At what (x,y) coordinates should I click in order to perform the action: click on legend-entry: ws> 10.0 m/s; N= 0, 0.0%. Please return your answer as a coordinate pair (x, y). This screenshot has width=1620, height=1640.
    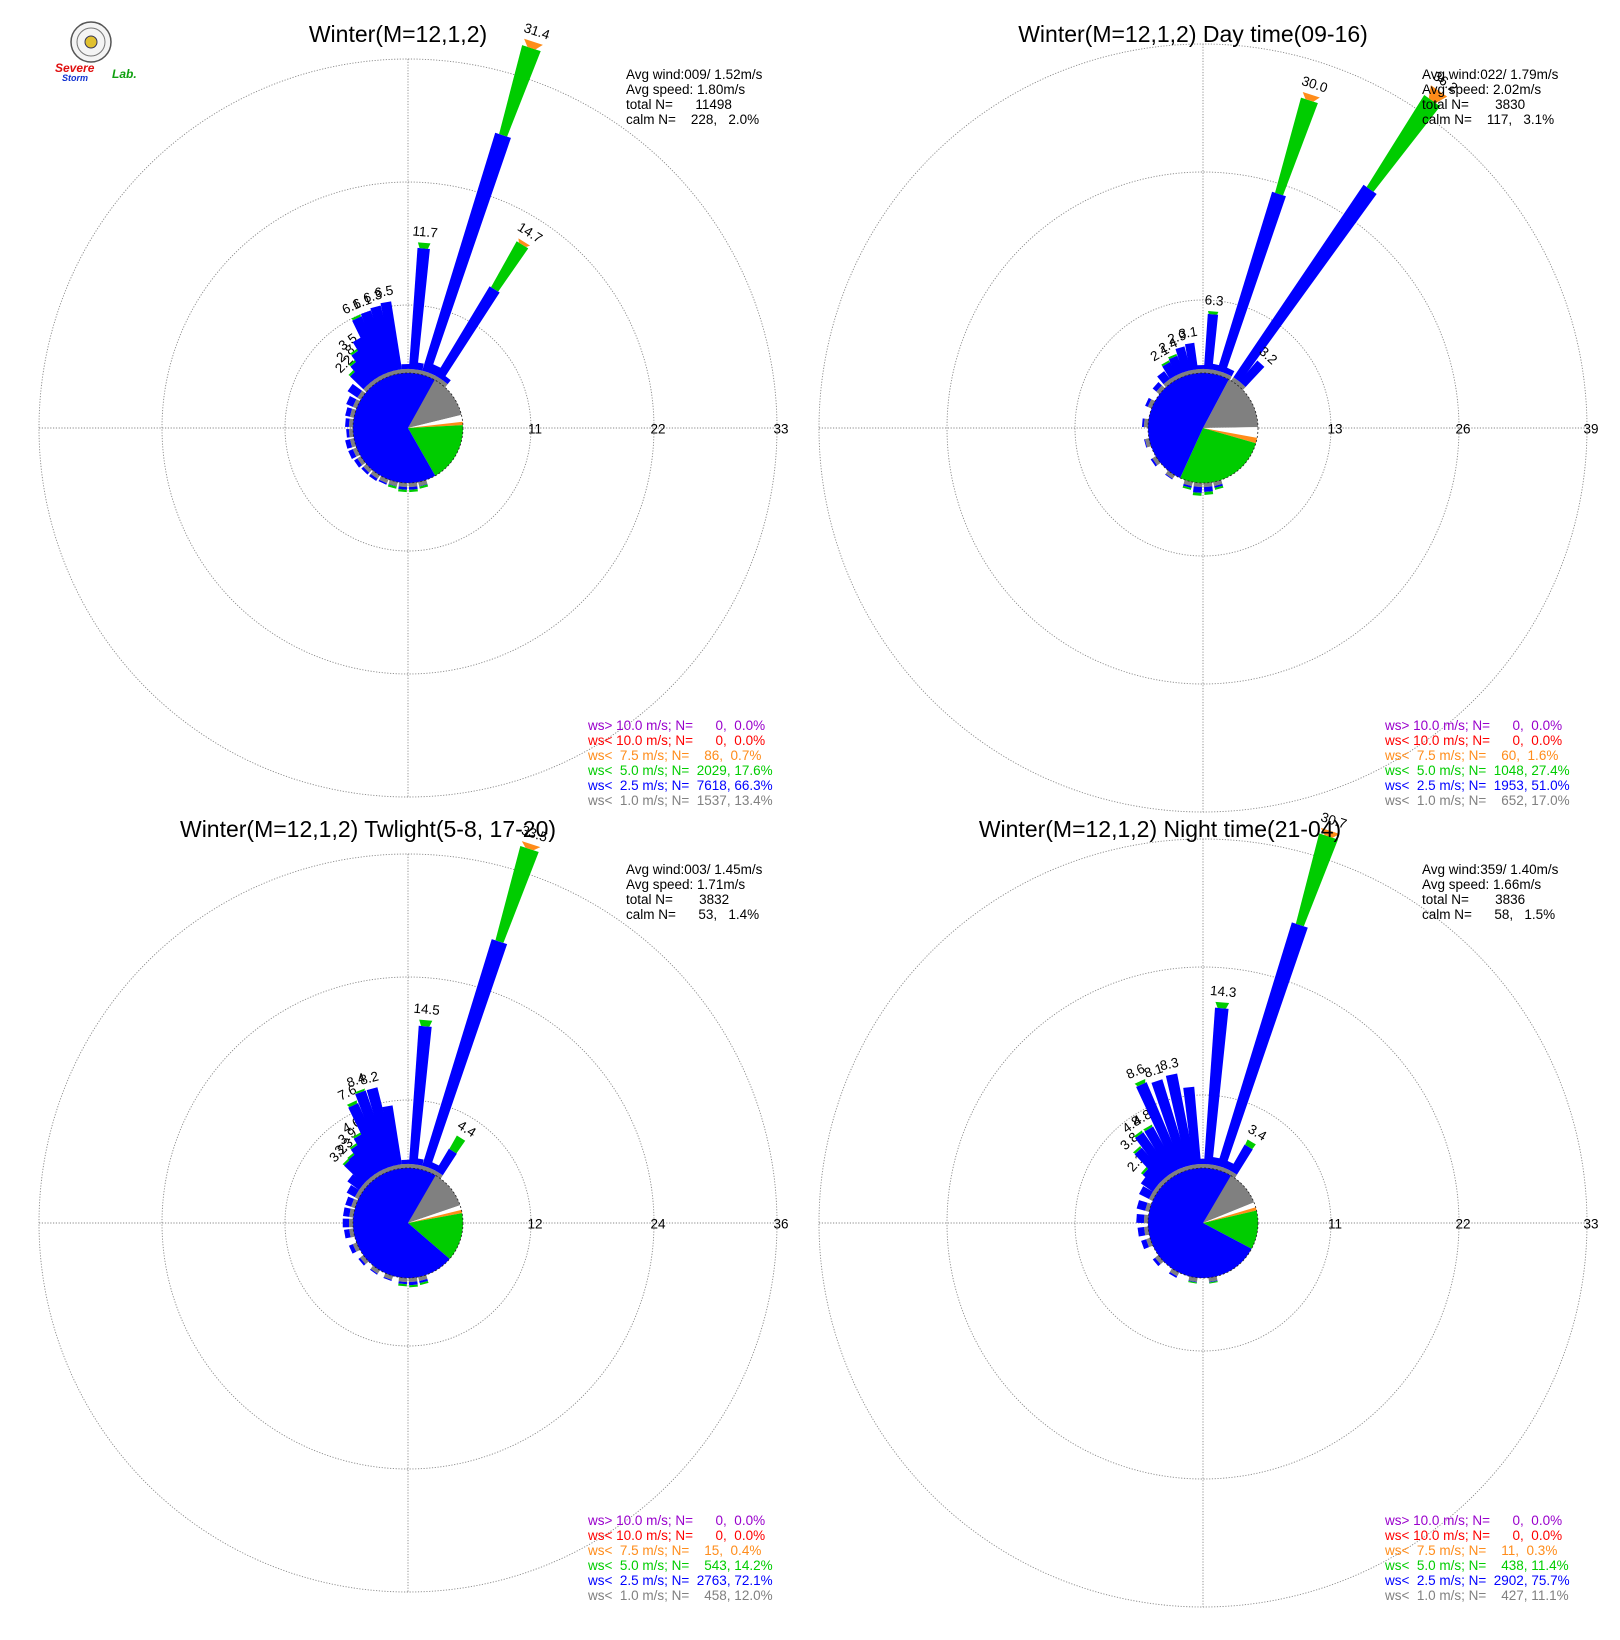
    Looking at the image, I should click on (1473, 725).